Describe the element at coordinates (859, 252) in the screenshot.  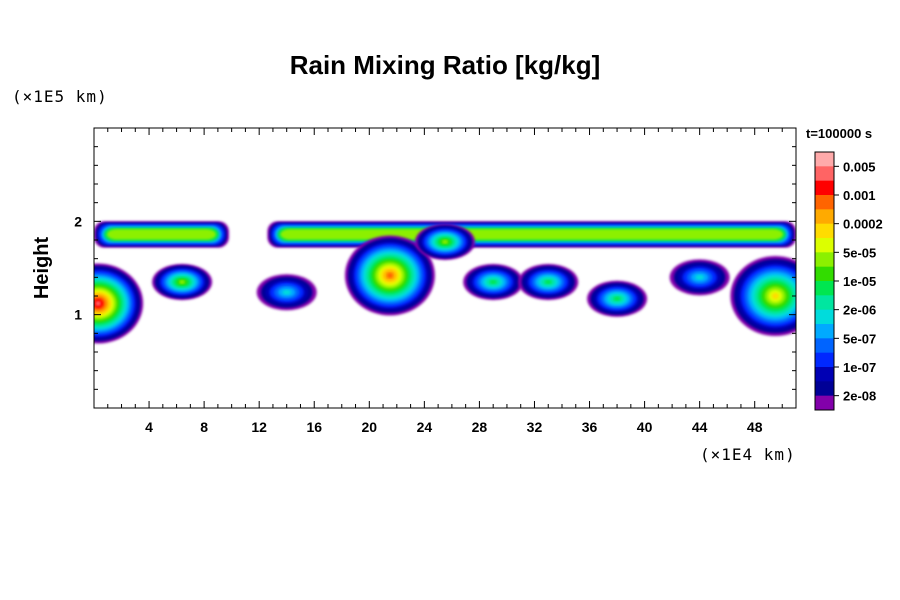
I see `colorbar-label: 5e-05` at that location.